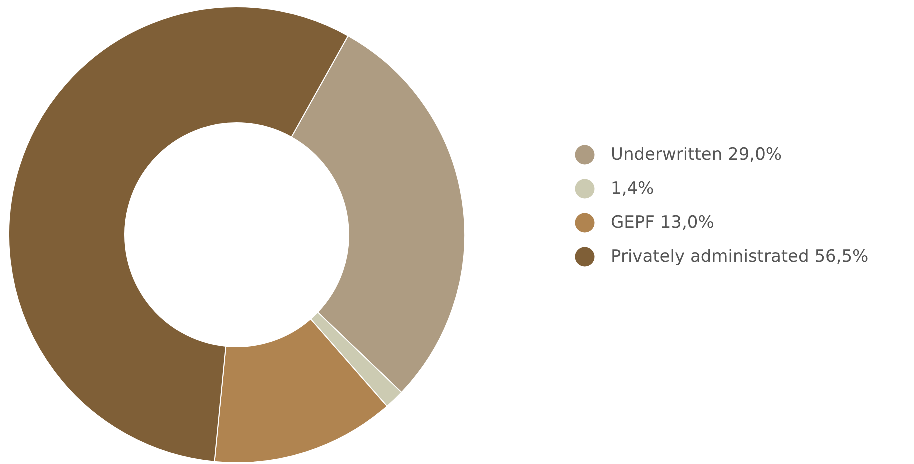  I want to click on legend-label: GEPF 13,0%, so click(662, 223).